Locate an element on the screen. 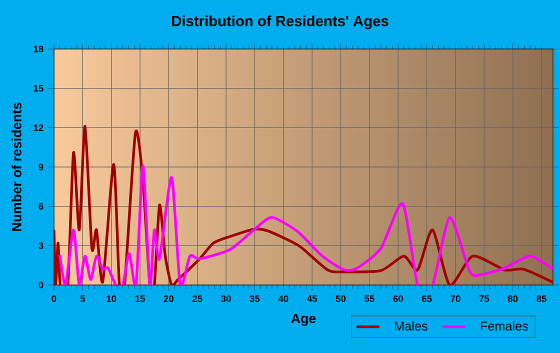 This screenshot has height=353, width=560. y-tick-label: 12 is located at coordinates (39, 127).